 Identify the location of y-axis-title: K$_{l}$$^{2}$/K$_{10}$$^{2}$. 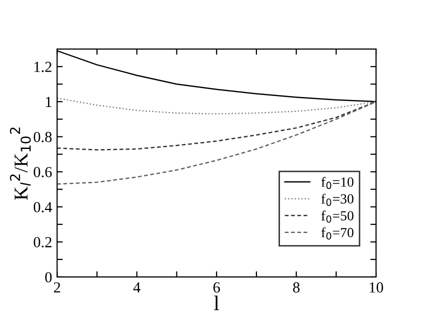
(20, 164).